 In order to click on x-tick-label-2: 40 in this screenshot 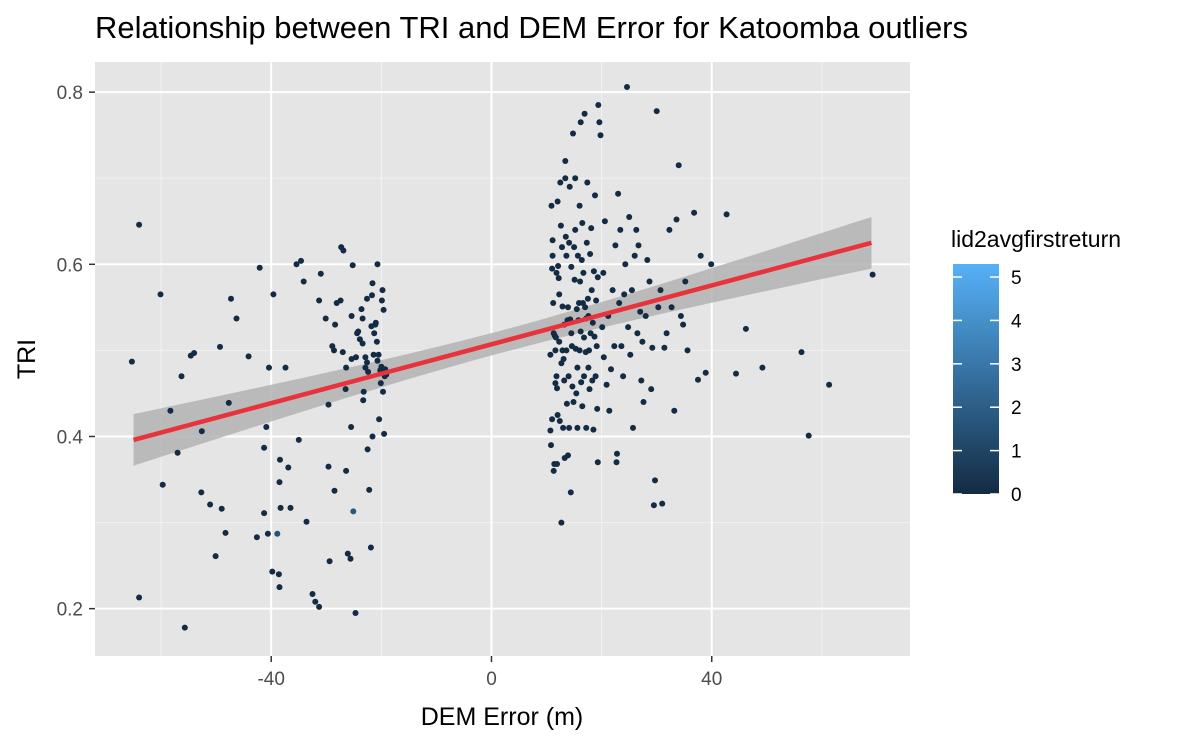, I will do `click(711, 679)`.